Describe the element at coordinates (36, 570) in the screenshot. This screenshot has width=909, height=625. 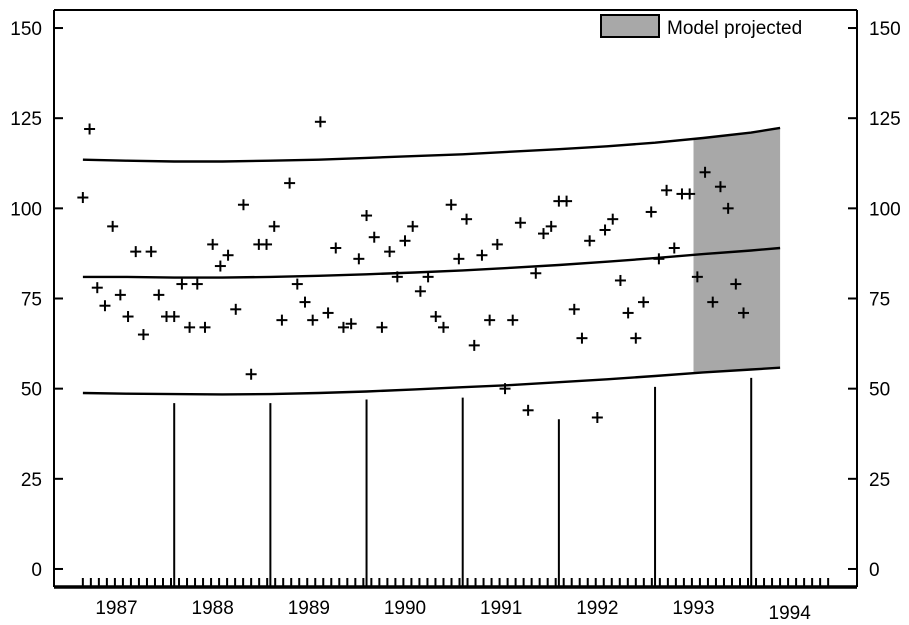
I see `y-tick-label-left: 0` at that location.